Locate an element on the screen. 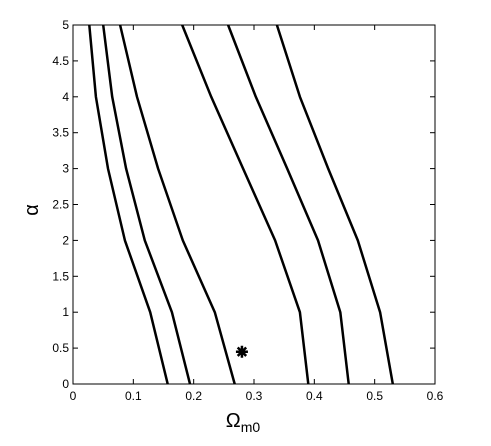  x-tick-label: 0.5 is located at coordinates (374, 396).